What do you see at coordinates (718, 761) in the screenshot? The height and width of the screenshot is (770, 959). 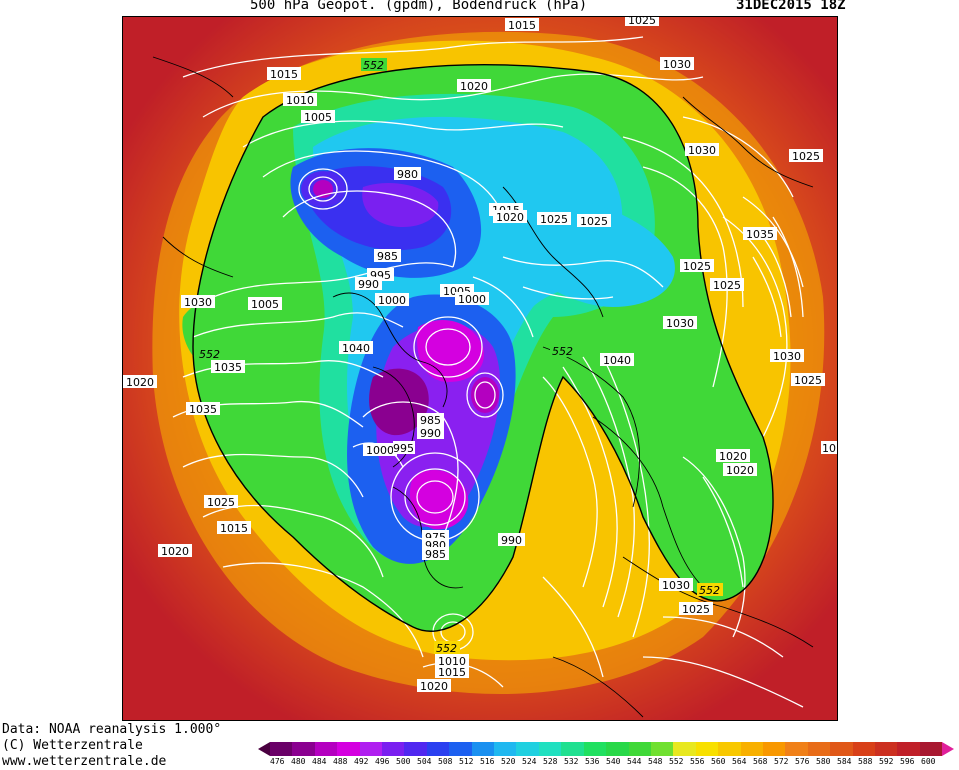 I see `colorbar-tick-label: 560` at bounding box center [718, 761].